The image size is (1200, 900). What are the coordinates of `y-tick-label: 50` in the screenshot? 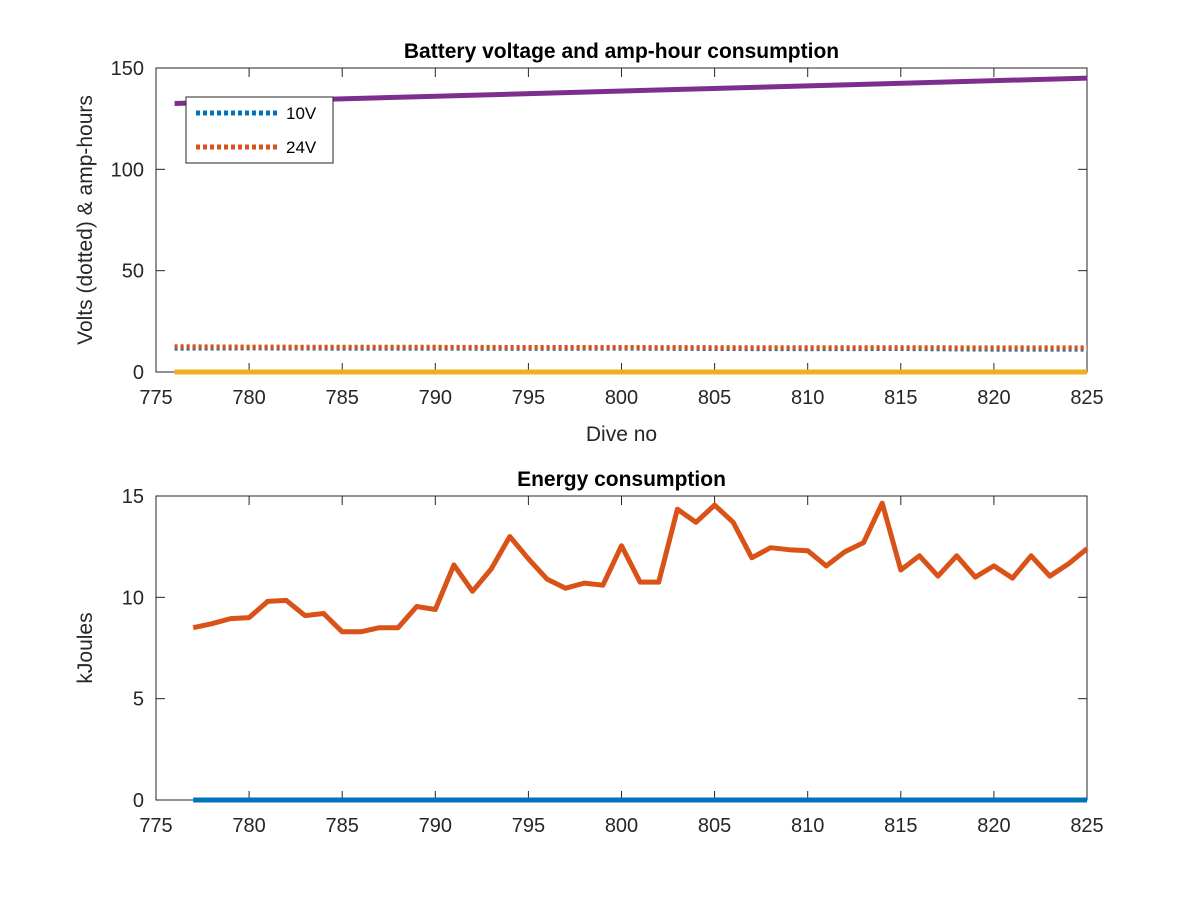 It's located at (133, 272).